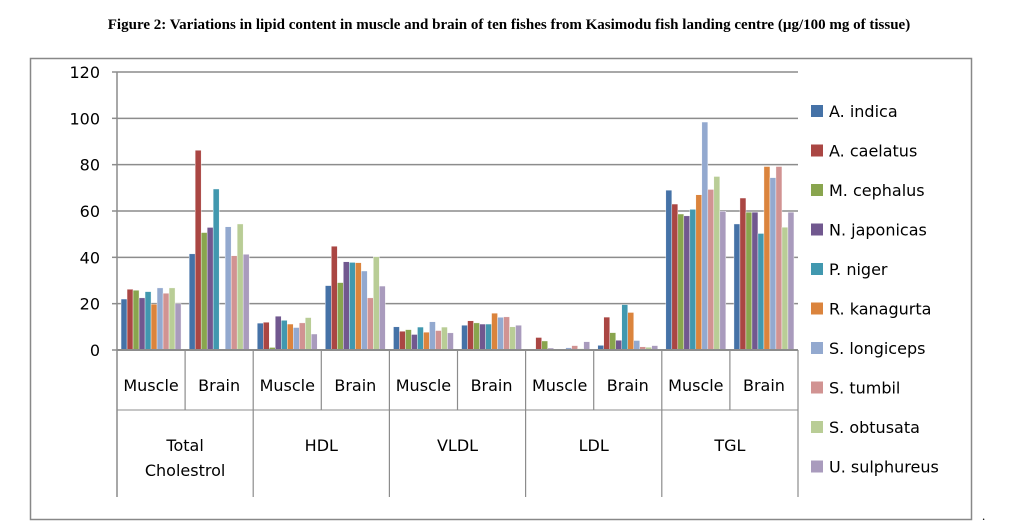 This screenshot has height=527, width=1018. Describe the element at coordinates (877, 190) in the screenshot. I see `legend-label: M. cephalus` at that location.